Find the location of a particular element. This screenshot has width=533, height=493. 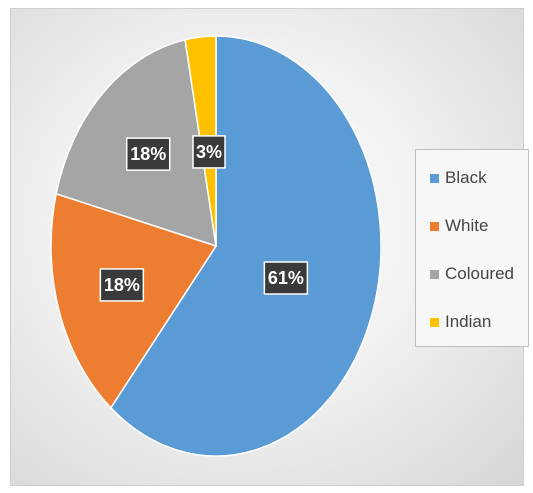

data-label-coloured: 18% is located at coordinates (148, 154).